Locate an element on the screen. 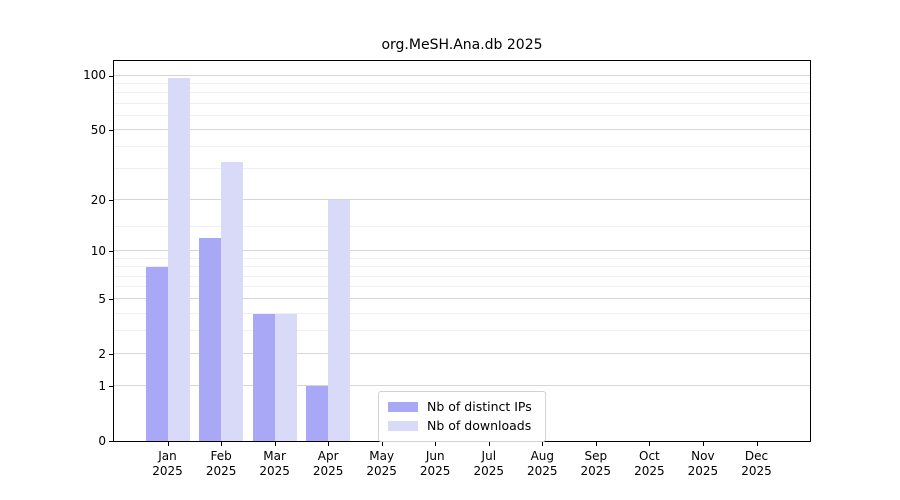 The width and height of the screenshot is (900, 500). x-tick-label: Dec 2025 is located at coordinates (757, 464).